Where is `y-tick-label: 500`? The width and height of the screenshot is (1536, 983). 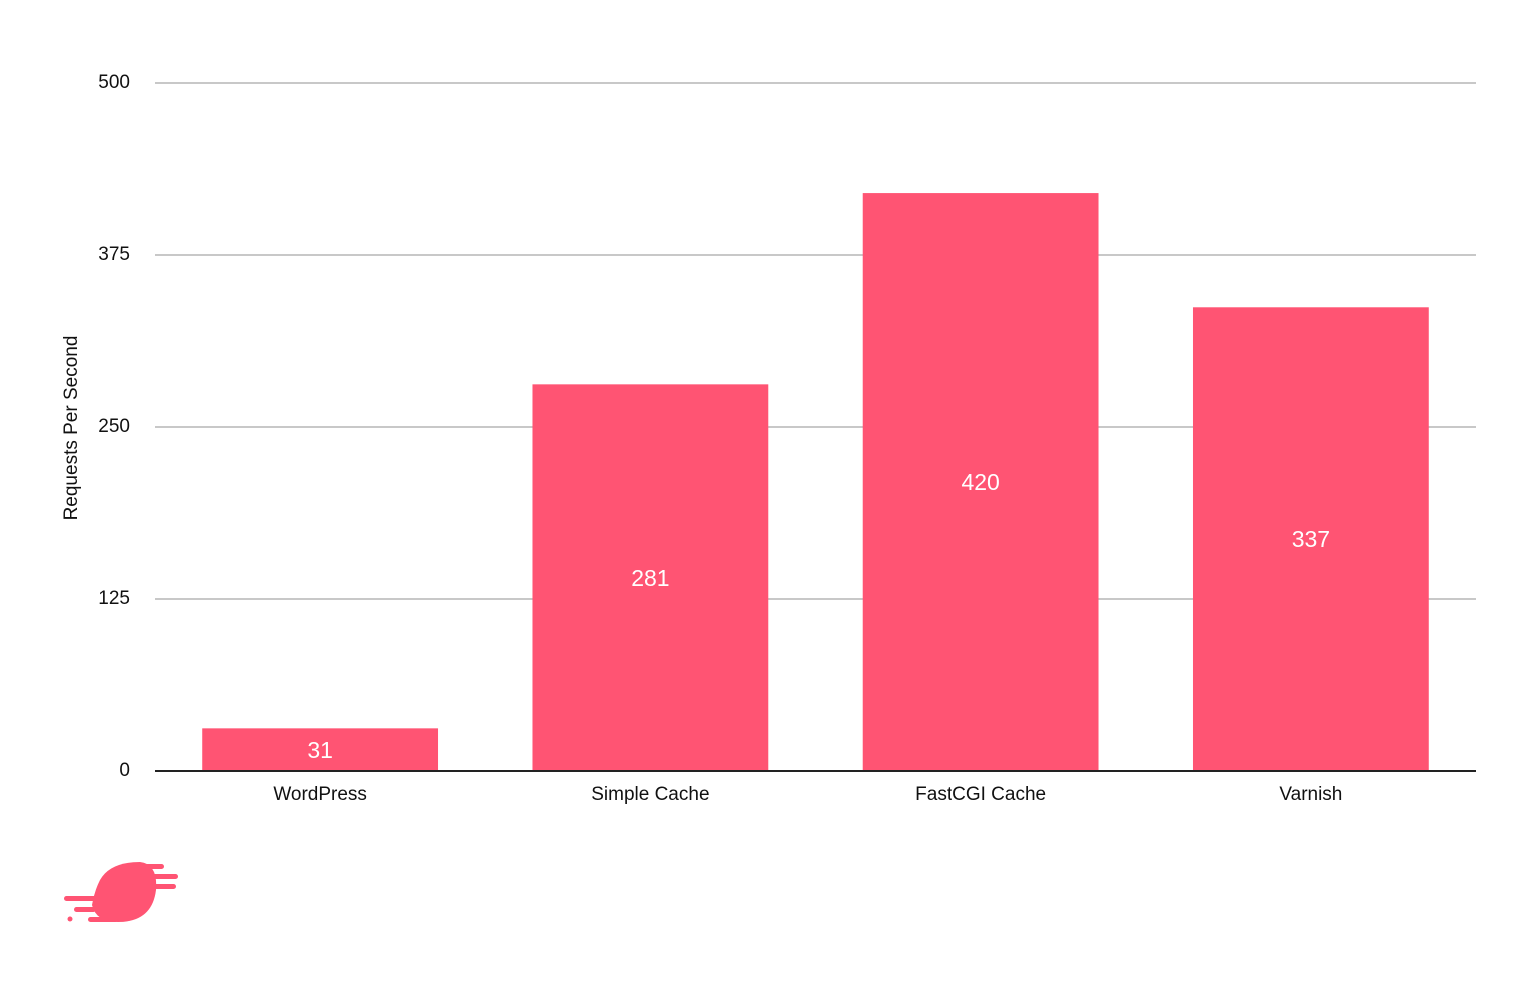 y-tick-label: 500 is located at coordinates (114, 82).